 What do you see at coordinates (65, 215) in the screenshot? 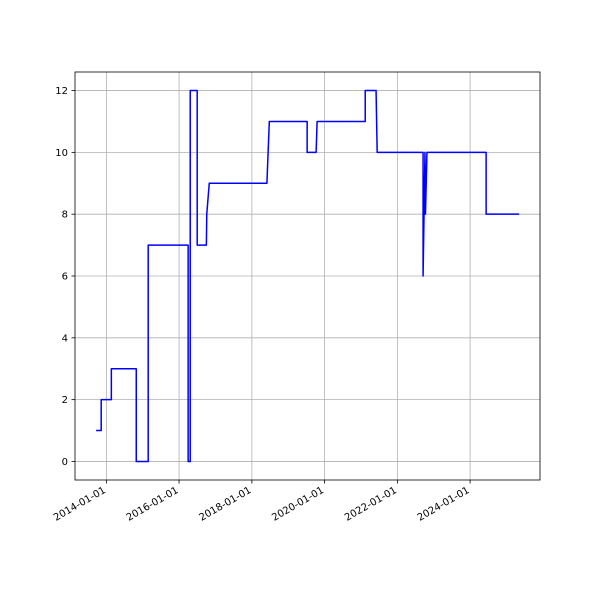
I see `y-tick-label: 8` at bounding box center [65, 215].